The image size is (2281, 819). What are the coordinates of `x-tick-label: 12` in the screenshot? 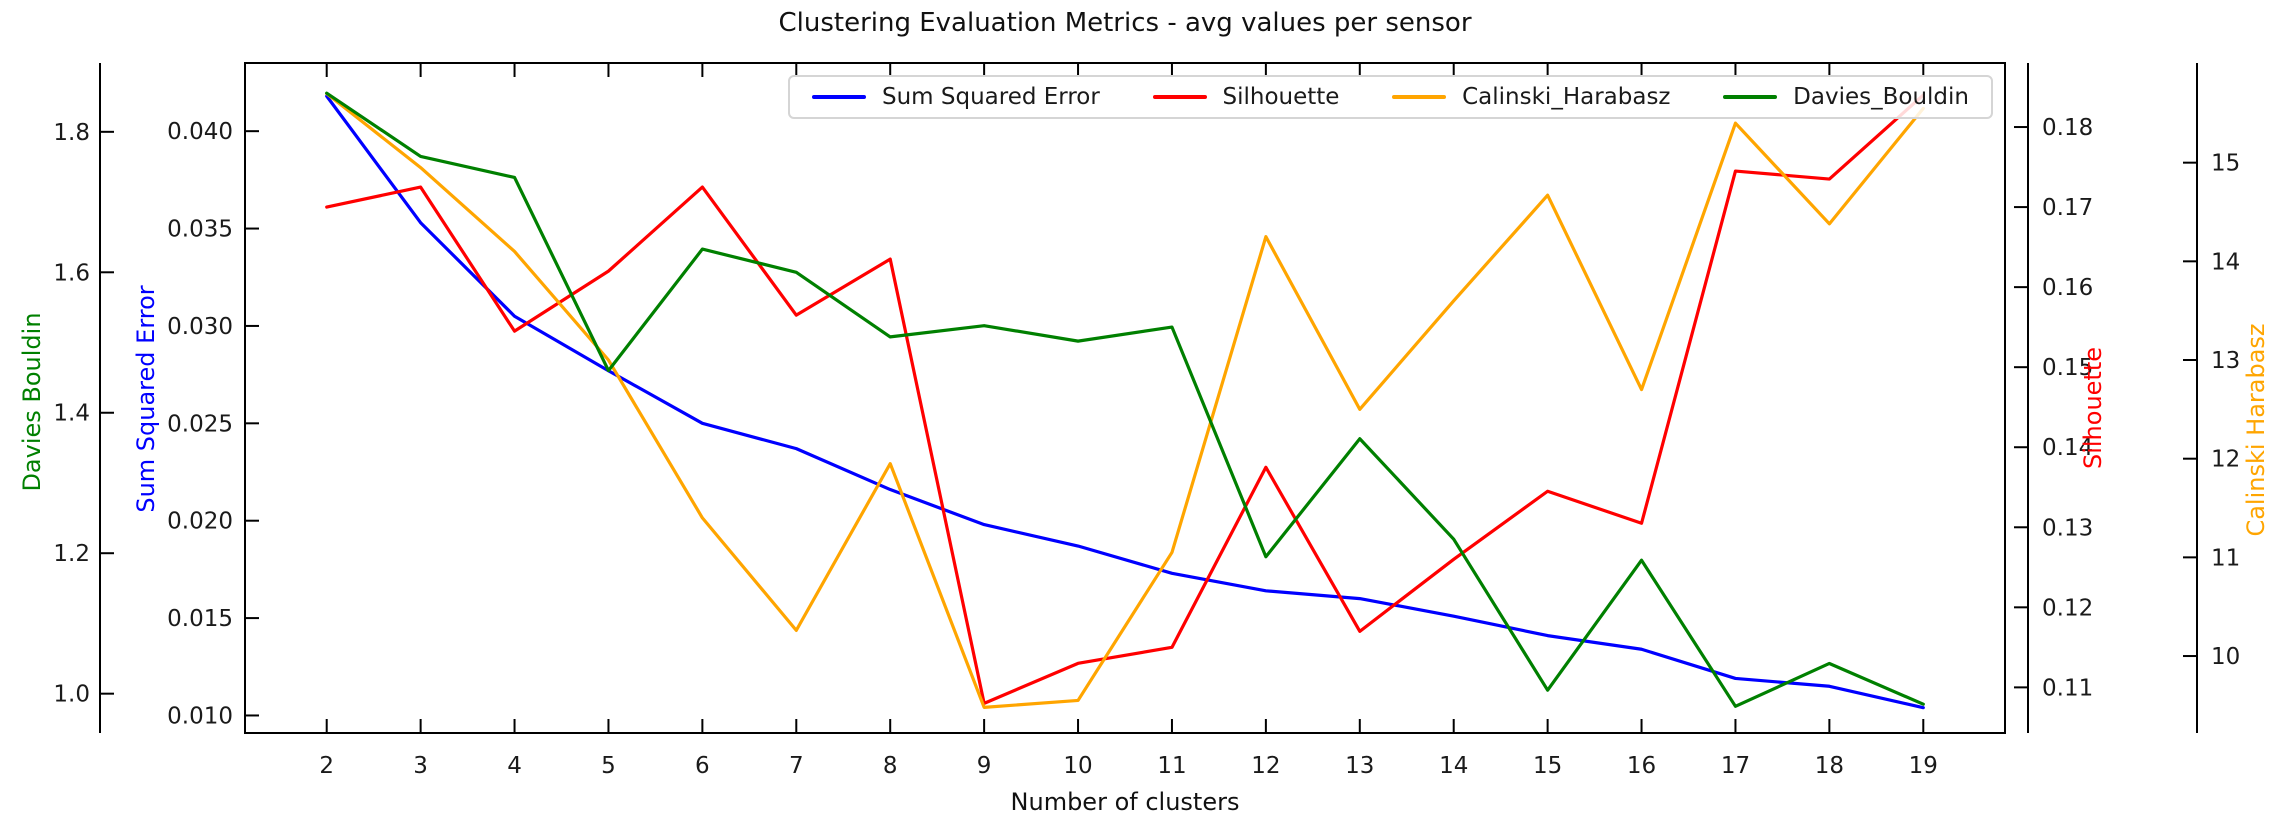 It's located at (1265, 766).